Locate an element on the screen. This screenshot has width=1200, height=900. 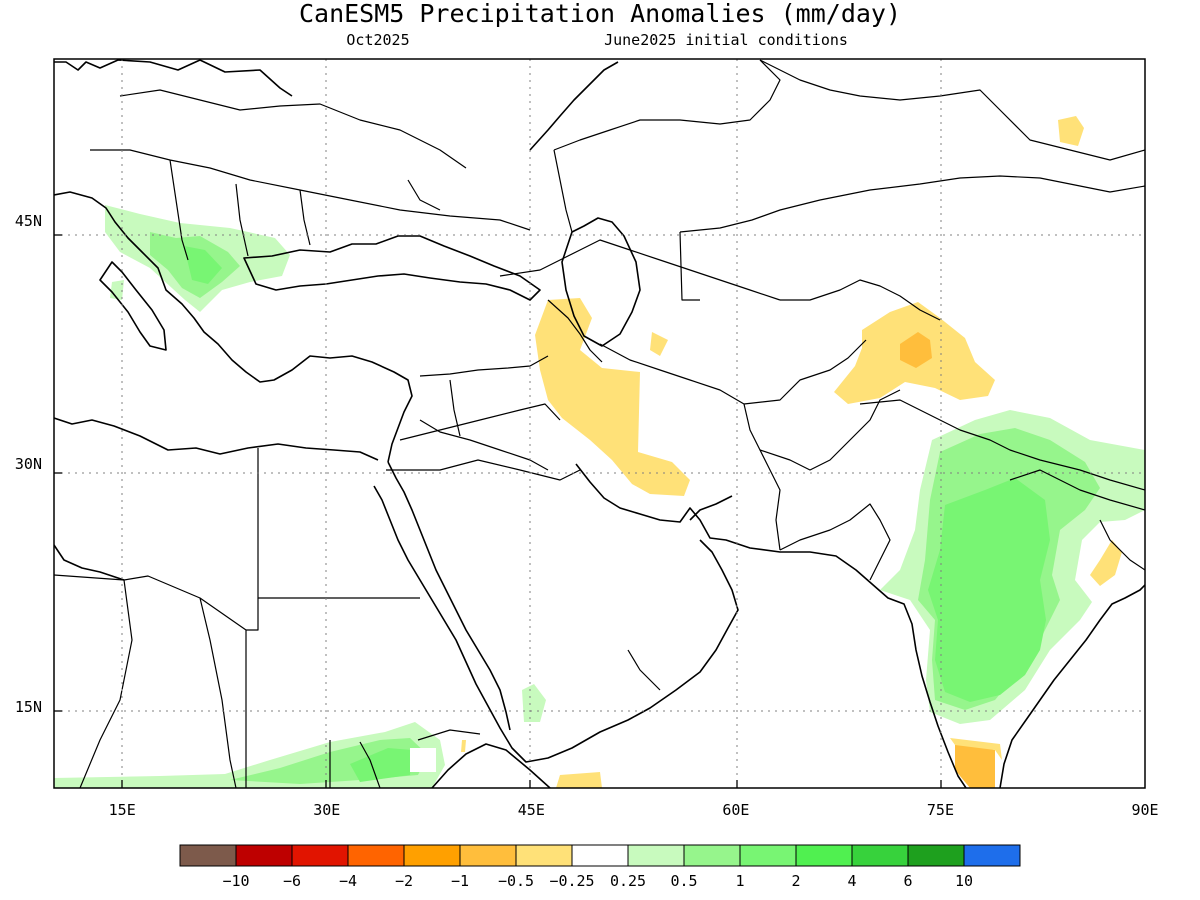
colorbar-label: −0.25 is located at coordinates (571, 881).